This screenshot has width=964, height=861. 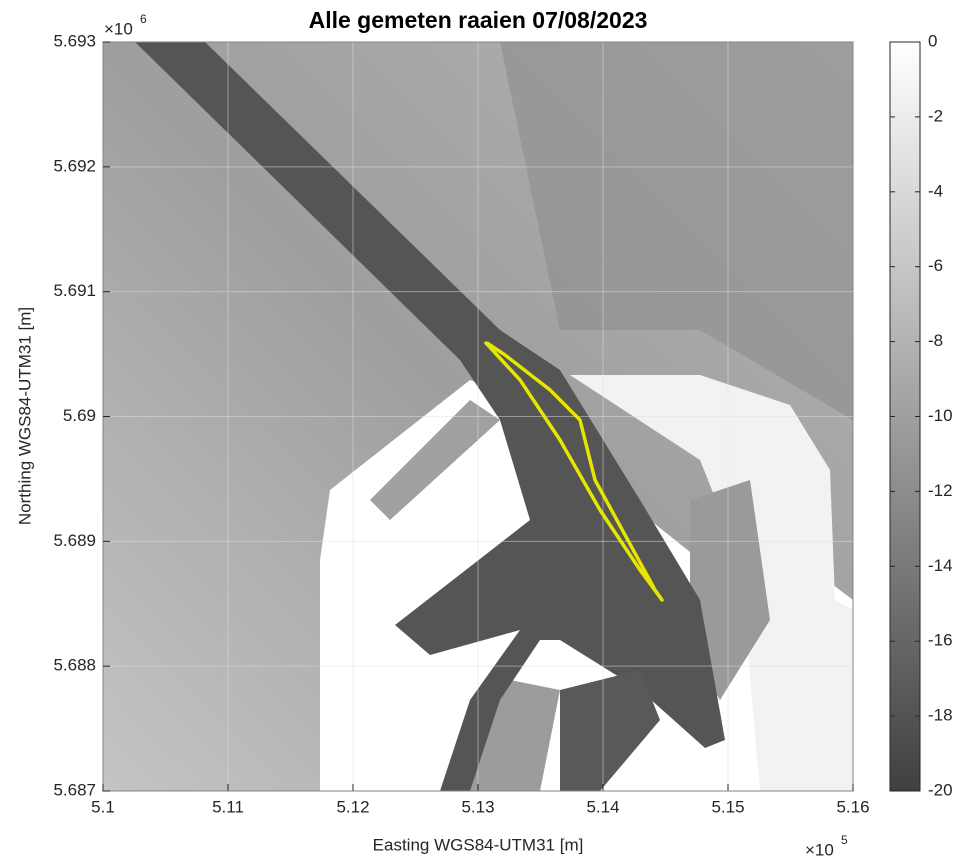 What do you see at coordinates (940, 490) in the screenshot?
I see `colorbar-tick-label: -12` at bounding box center [940, 490].